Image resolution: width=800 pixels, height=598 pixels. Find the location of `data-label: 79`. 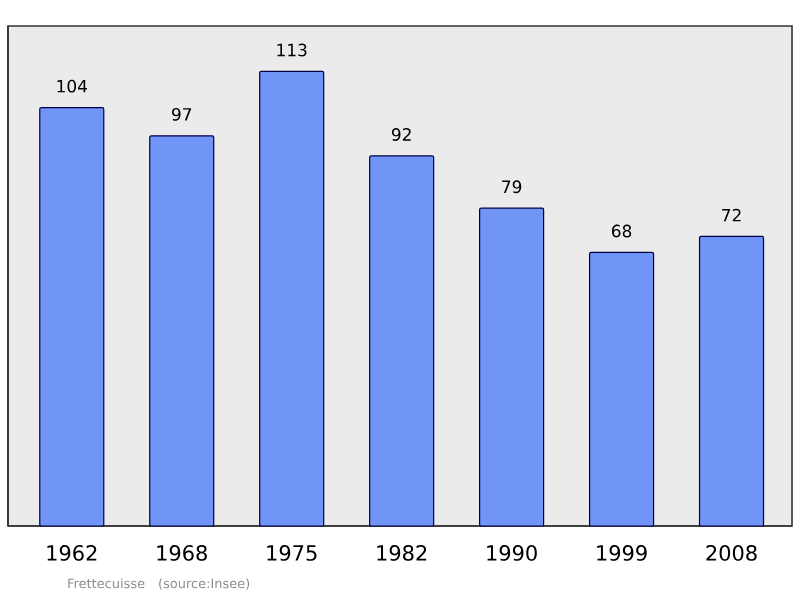

data-label: 79 is located at coordinates (512, 187).